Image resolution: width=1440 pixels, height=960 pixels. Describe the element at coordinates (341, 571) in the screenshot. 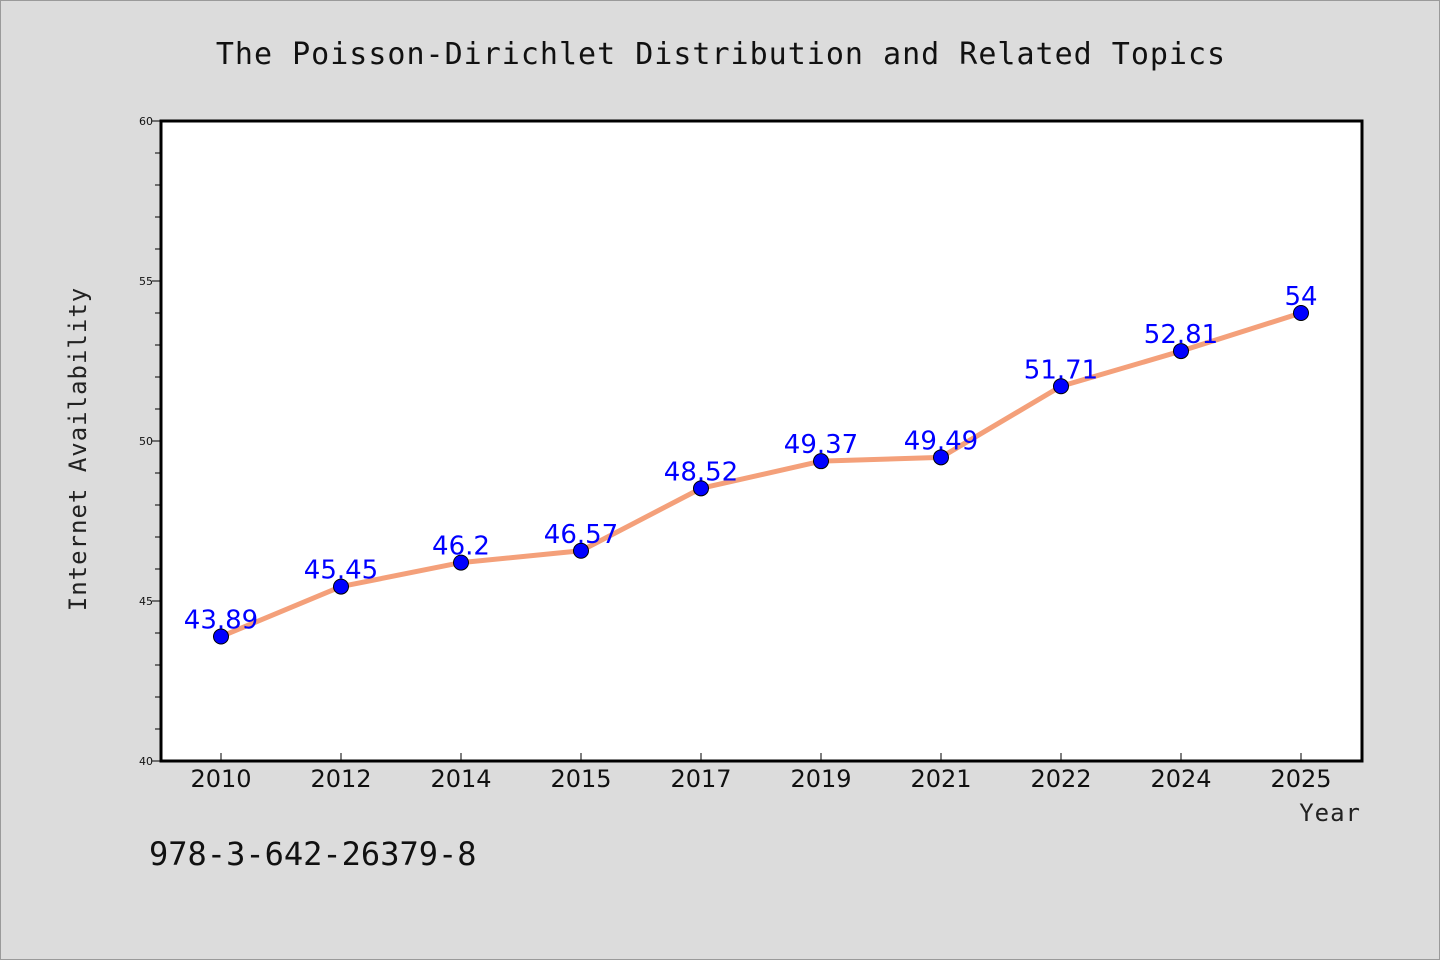

I see `data-label: 45.45` at that location.